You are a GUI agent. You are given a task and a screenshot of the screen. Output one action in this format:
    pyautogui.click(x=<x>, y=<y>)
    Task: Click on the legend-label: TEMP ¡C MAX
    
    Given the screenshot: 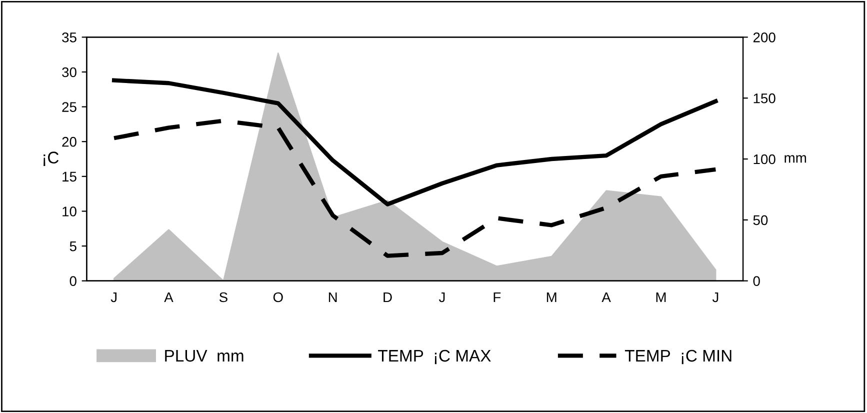 What is the action you would take?
    pyautogui.click(x=434, y=357)
    